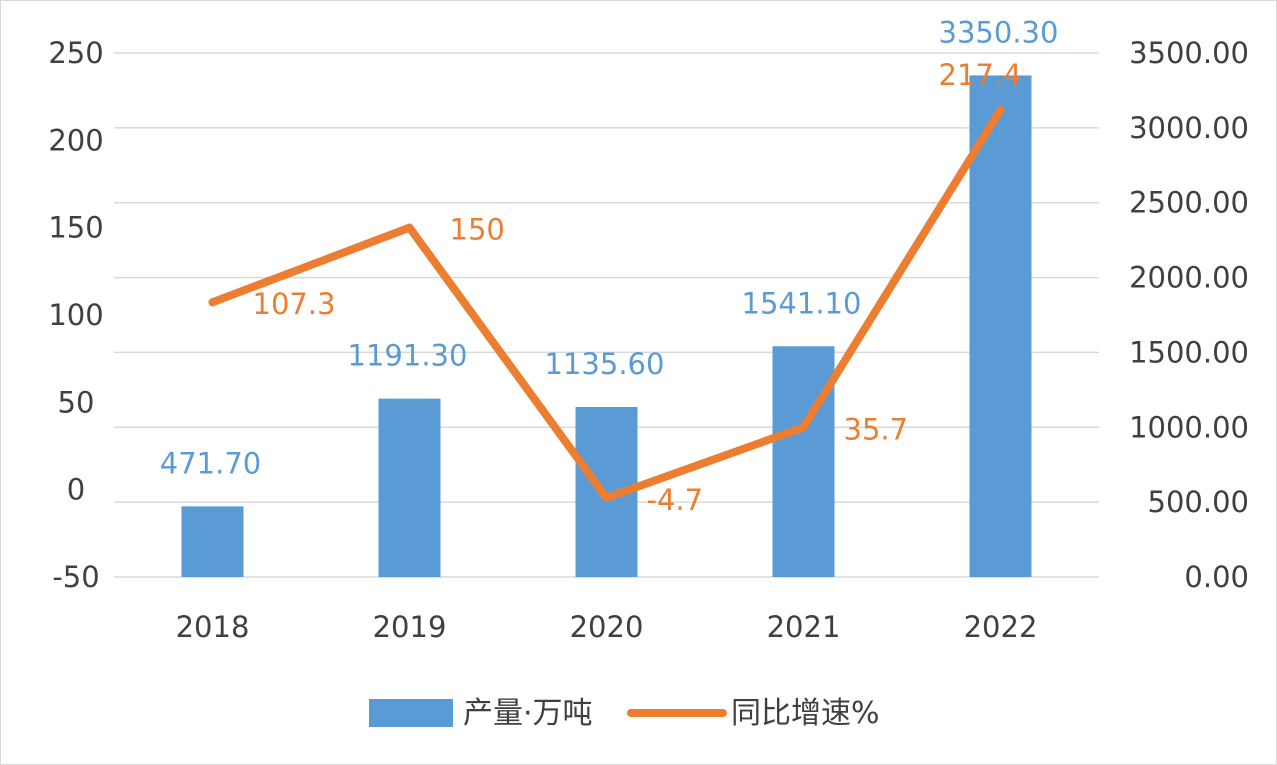 The height and width of the screenshot is (765, 1277). What do you see at coordinates (675, 500) in the screenshot?
I see `line-data-label: -4.7` at bounding box center [675, 500].